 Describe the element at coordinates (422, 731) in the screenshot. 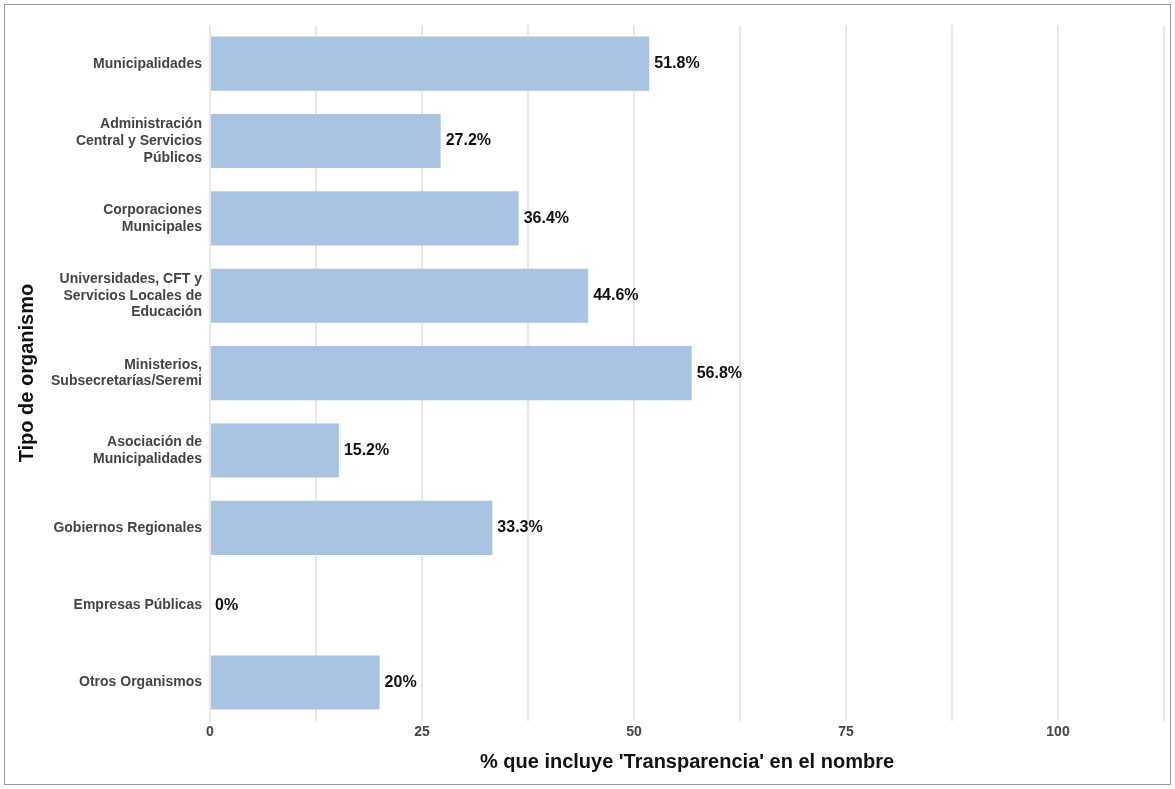

I see `x-tick-label: 25` at that location.